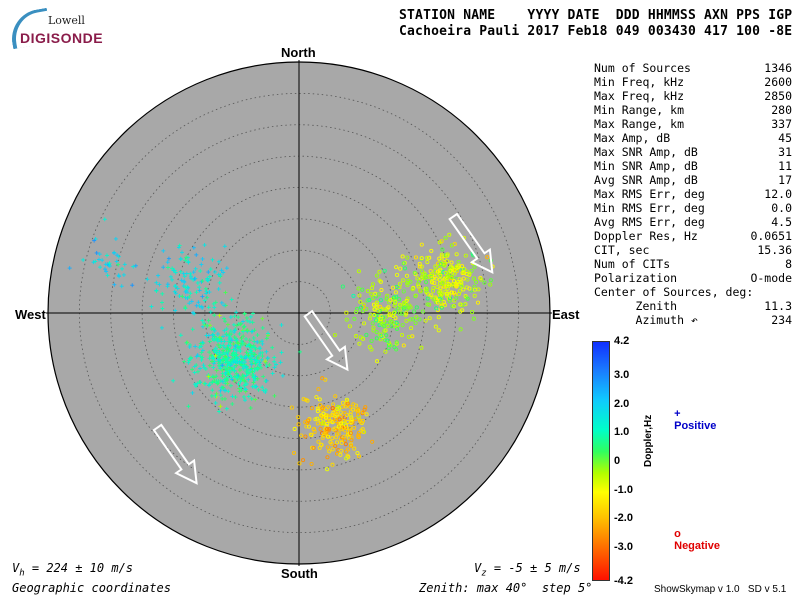 Image resolution: width=800 pixels, height=600 pixels. What do you see at coordinates (781, 124) in the screenshot?
I see `stat-value: 337` at bounding box center [781, 124].